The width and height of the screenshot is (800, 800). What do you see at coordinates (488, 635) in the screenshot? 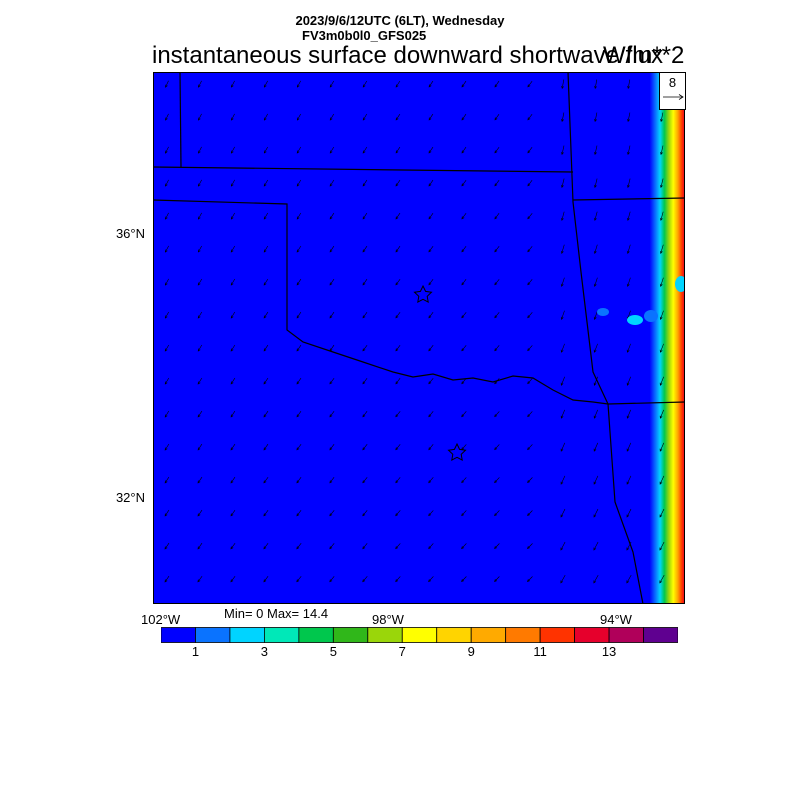
I see `colorbar-swatch` at bounding box center [488, 635].